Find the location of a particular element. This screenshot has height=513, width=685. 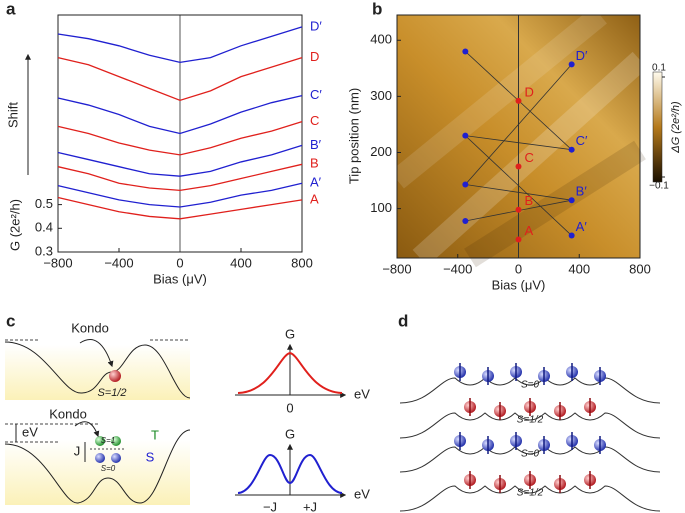

y-axis-label: G (2e²/h) is located at coordinates (14, 225).